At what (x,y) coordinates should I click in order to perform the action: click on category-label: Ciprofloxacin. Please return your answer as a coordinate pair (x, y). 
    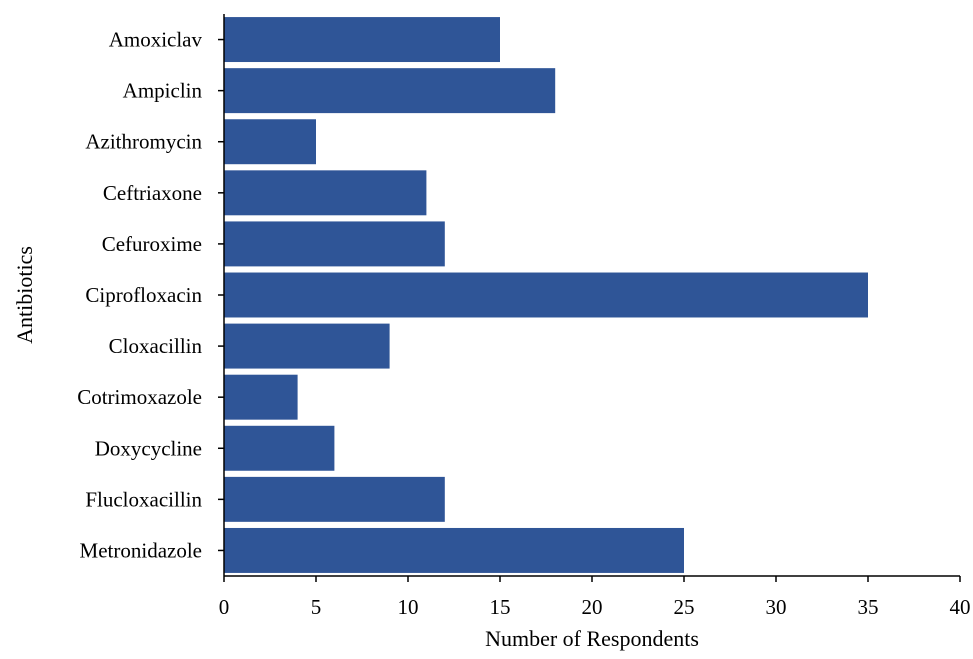
    Looking at the image, I should click on (143, 295).